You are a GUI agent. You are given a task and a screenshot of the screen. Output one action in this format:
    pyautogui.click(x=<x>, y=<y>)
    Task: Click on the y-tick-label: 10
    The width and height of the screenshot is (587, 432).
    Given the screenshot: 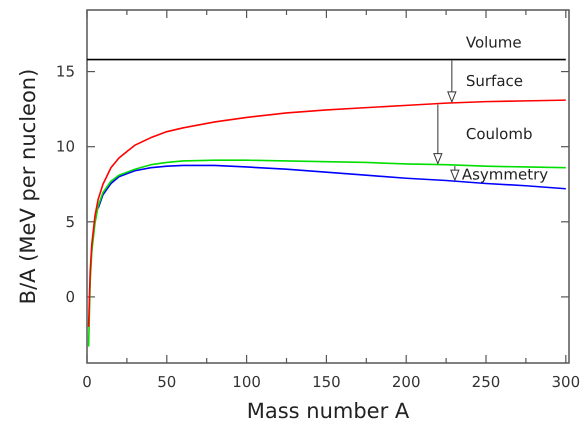 What is the action you would take?
    pyautogui.click(x=65, y=147)
    